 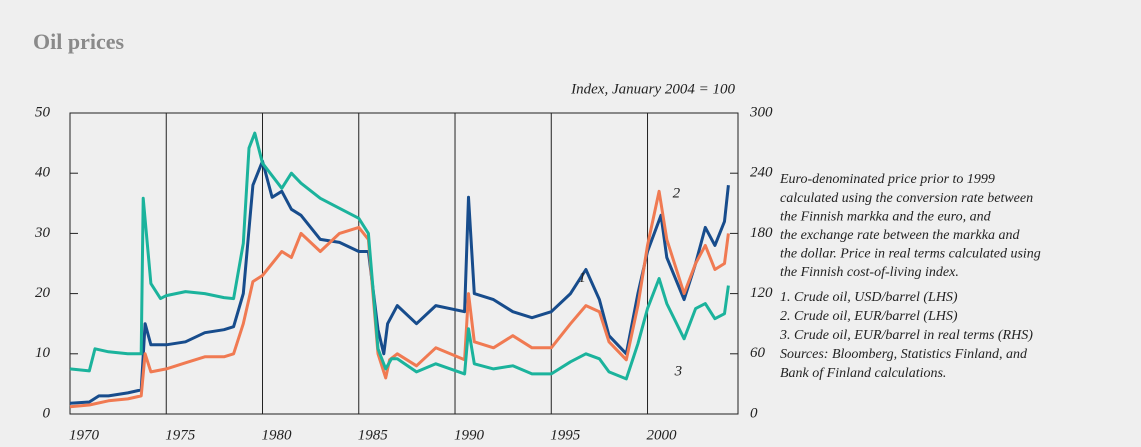 I want to click on x-tick-label: 1975, so click(x=180, y=435).